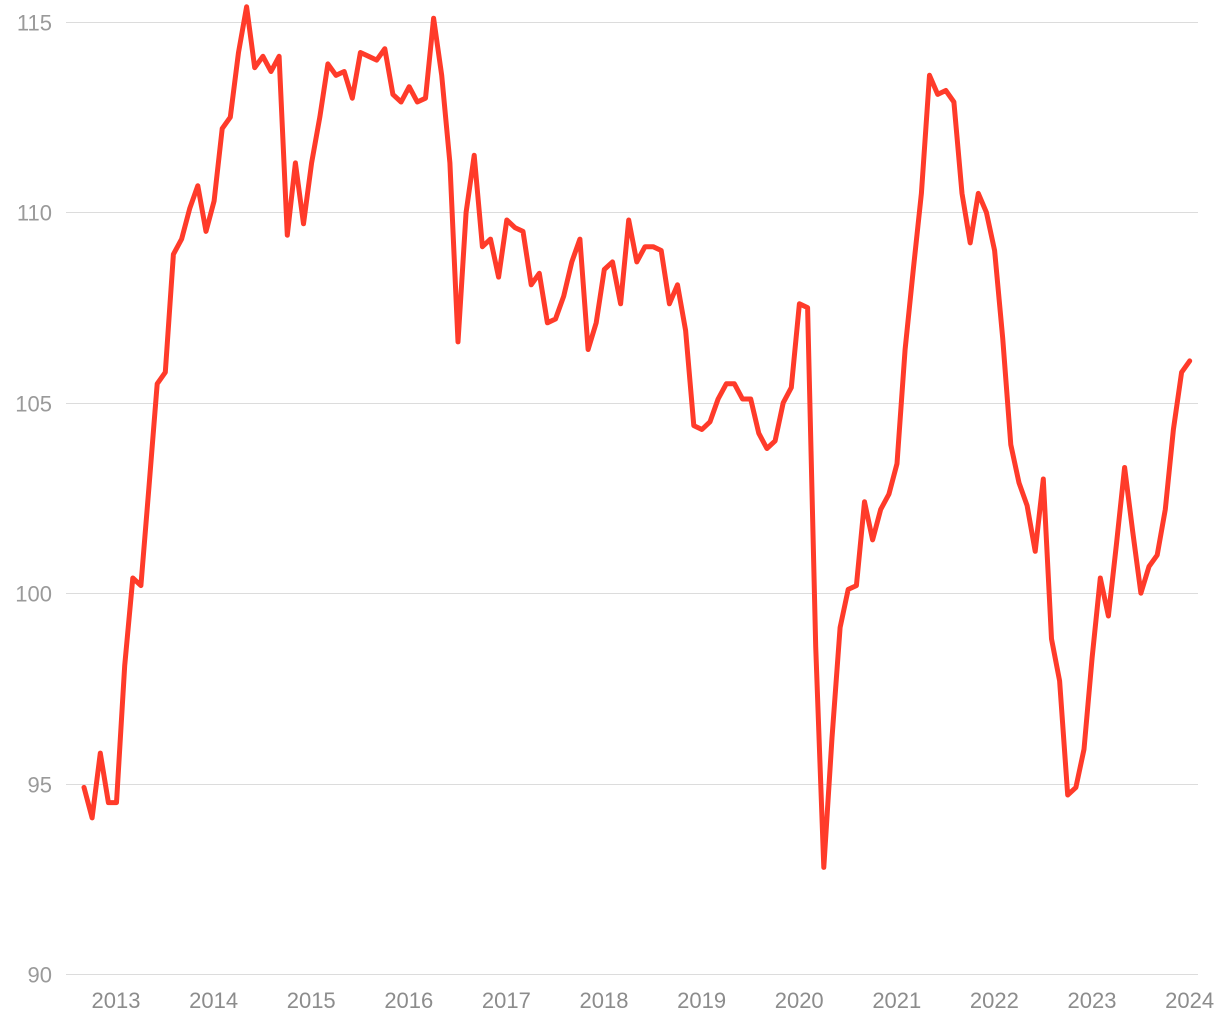  What do you see at coordinates (701, 1000) in the screenshot?
I see `x-tick-label-2019: 2019` at bounding box center [701, 1000].